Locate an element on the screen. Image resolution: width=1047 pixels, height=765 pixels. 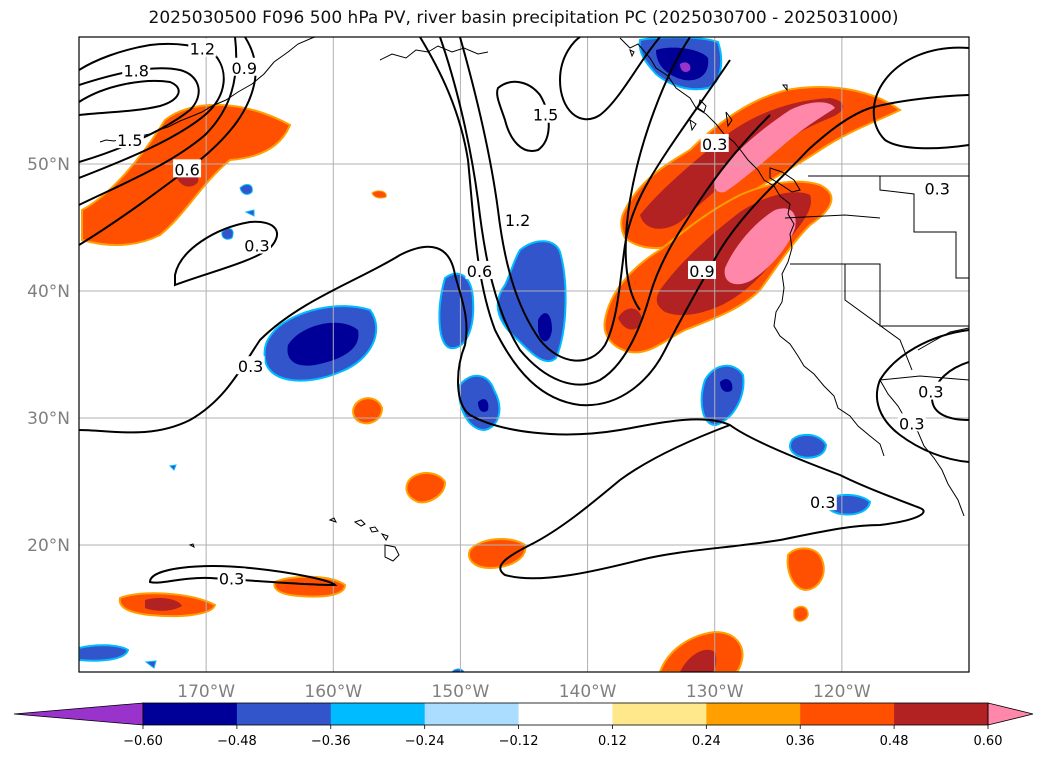
pv-contour-0.9 is located at coordinates (158, 121).